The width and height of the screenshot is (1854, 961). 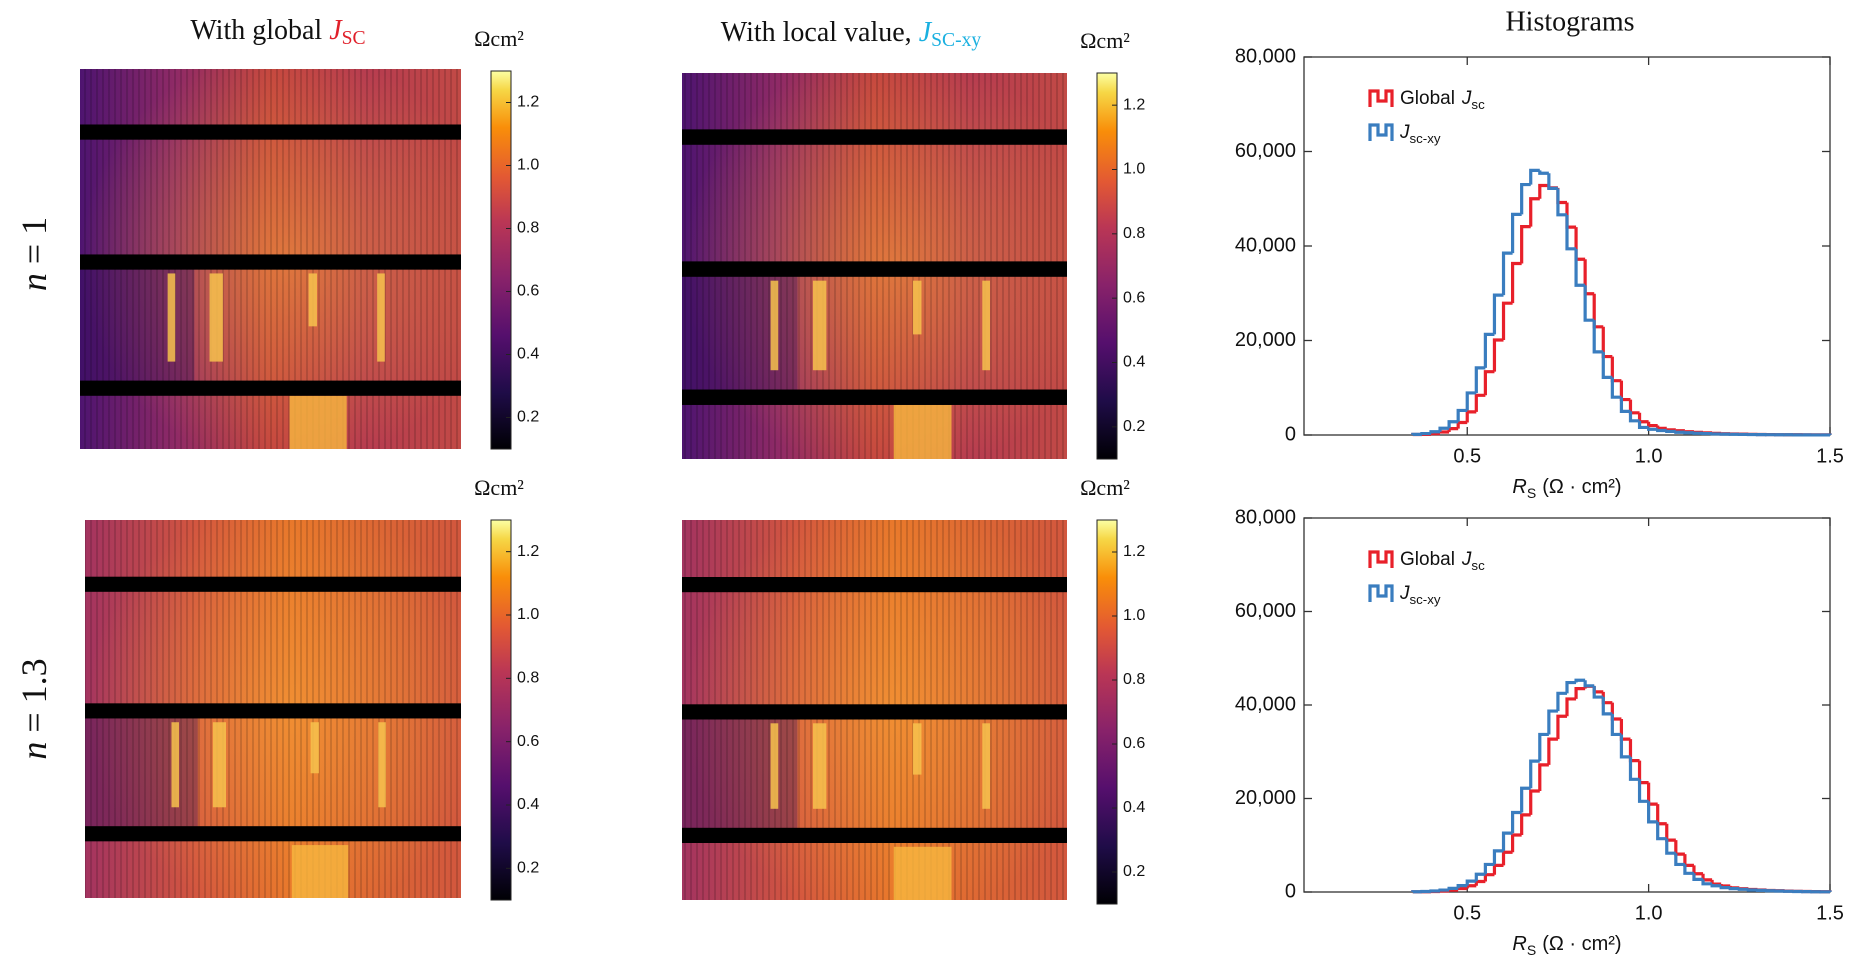 I want to click on subscript: sc, so click(x=1478, y=565).